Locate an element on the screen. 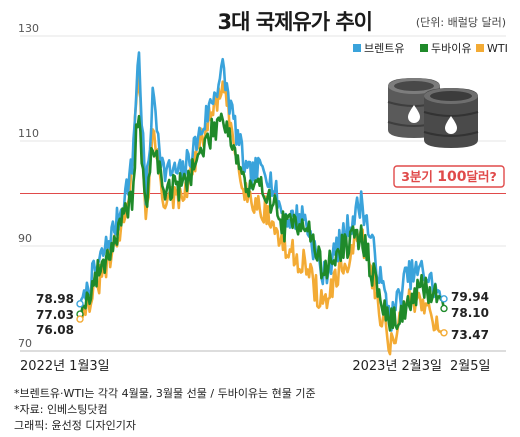 The width and height of the screenshot is (520, 437). x-axis-labels: 2022년 1월3일 2023년 2월3일 2월5일 is located at coordinates (255, 366).